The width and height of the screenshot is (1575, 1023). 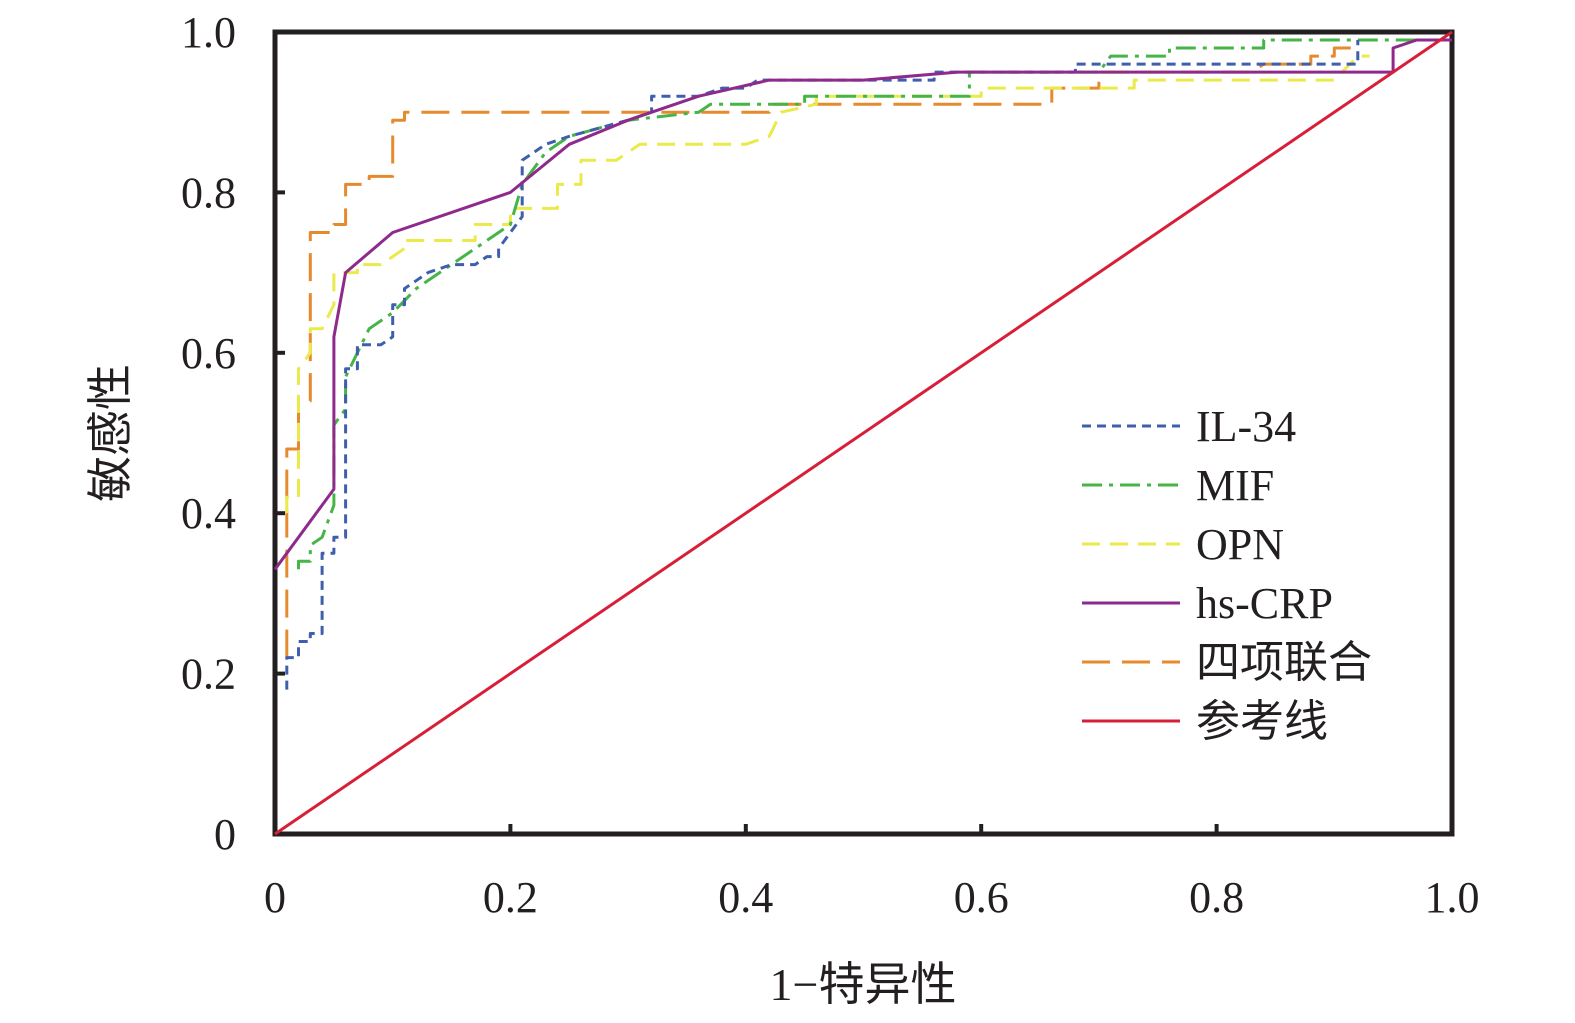 I want to click on y-tick-label: 0.8, so click(x=208, y=192).